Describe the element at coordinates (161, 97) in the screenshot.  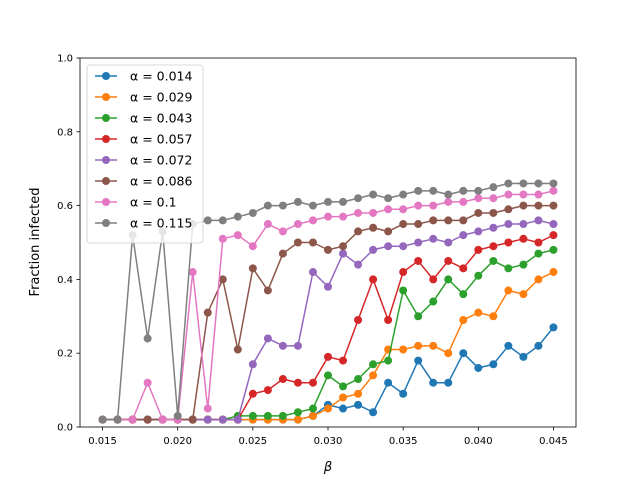
I see `legend-label: α = 0.029` at that location.